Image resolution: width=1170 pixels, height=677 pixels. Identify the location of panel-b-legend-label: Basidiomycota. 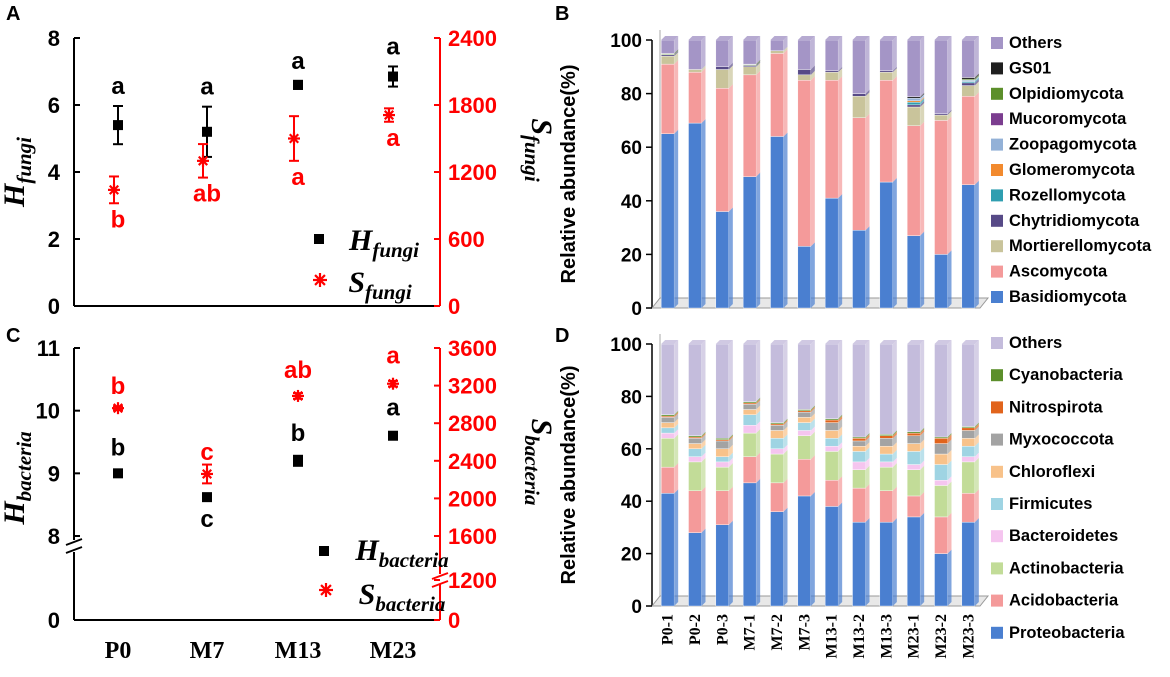
(1068, 297).